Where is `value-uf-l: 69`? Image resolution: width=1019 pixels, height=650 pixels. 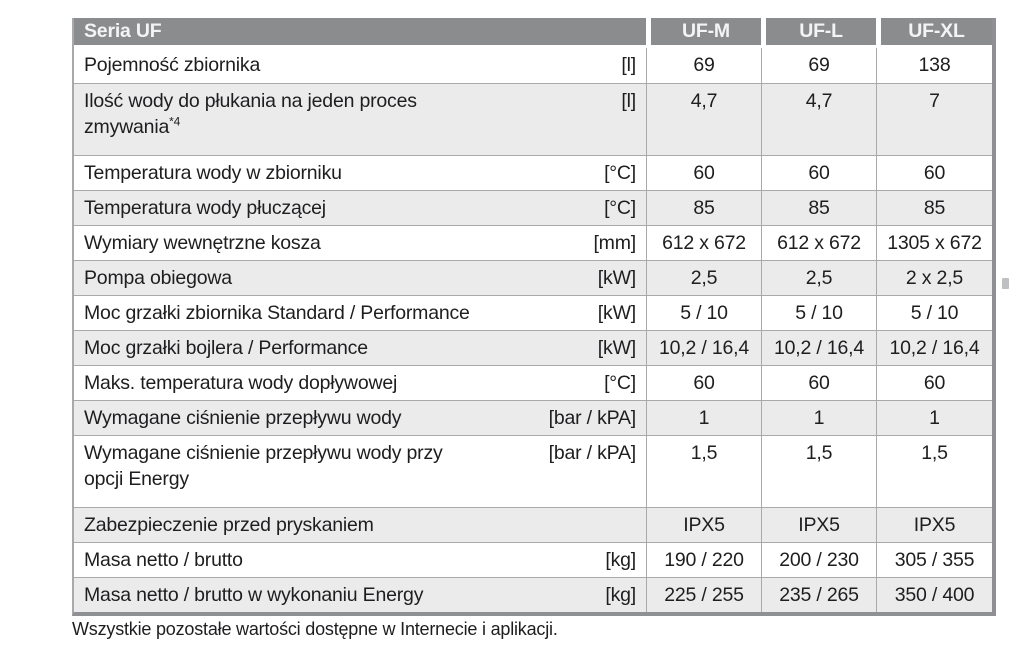
value-uf-l: 69 is located at coordinates (818, 65).